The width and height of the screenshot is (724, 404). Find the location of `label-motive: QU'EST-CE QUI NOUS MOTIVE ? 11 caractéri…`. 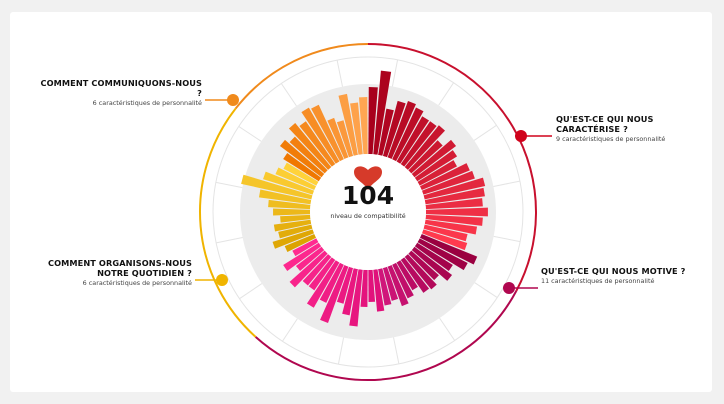

label-motive: QU'EST-CE QUI NOUS MOTIVE ? 11 caractéri… is located at coordinates (616, 275).